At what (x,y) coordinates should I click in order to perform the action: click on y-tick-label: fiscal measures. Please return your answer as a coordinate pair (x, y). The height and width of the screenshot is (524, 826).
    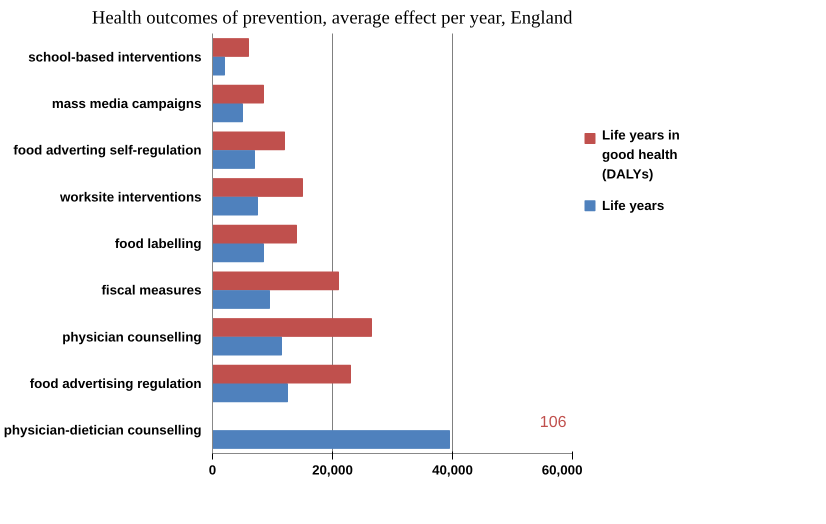
    Looking at the image, I should click on (151, 290).